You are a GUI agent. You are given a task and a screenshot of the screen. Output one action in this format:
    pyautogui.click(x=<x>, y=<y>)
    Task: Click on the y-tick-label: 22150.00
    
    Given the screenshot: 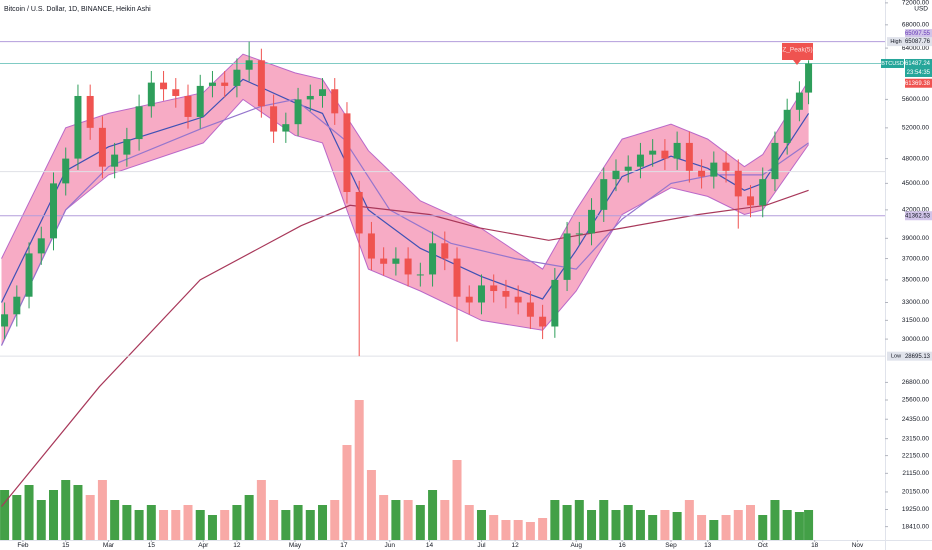 What is the action you would take?
    pyautogui.click(x=915, y=455)
    